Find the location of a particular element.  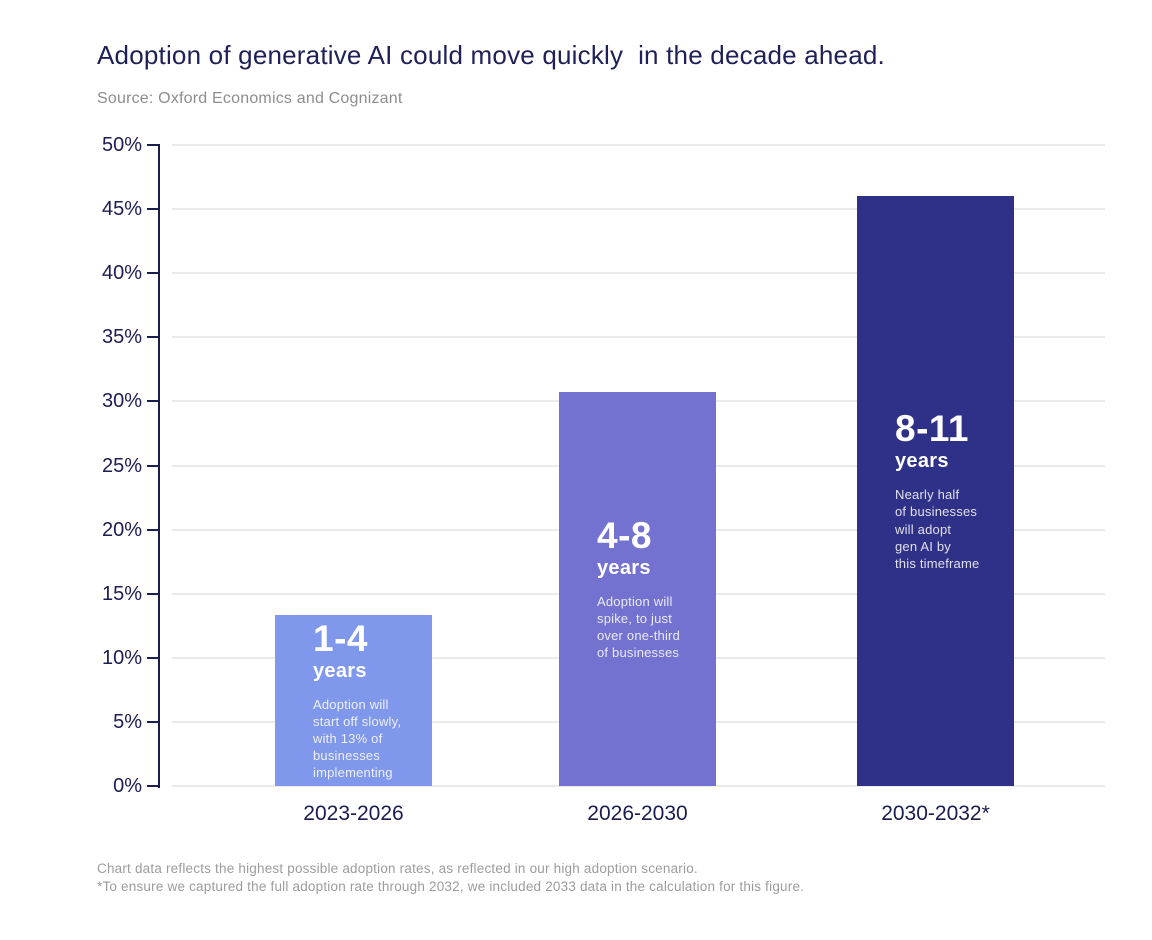

x-axis-label: 2026-2030 is located at coordinates (637, 813).